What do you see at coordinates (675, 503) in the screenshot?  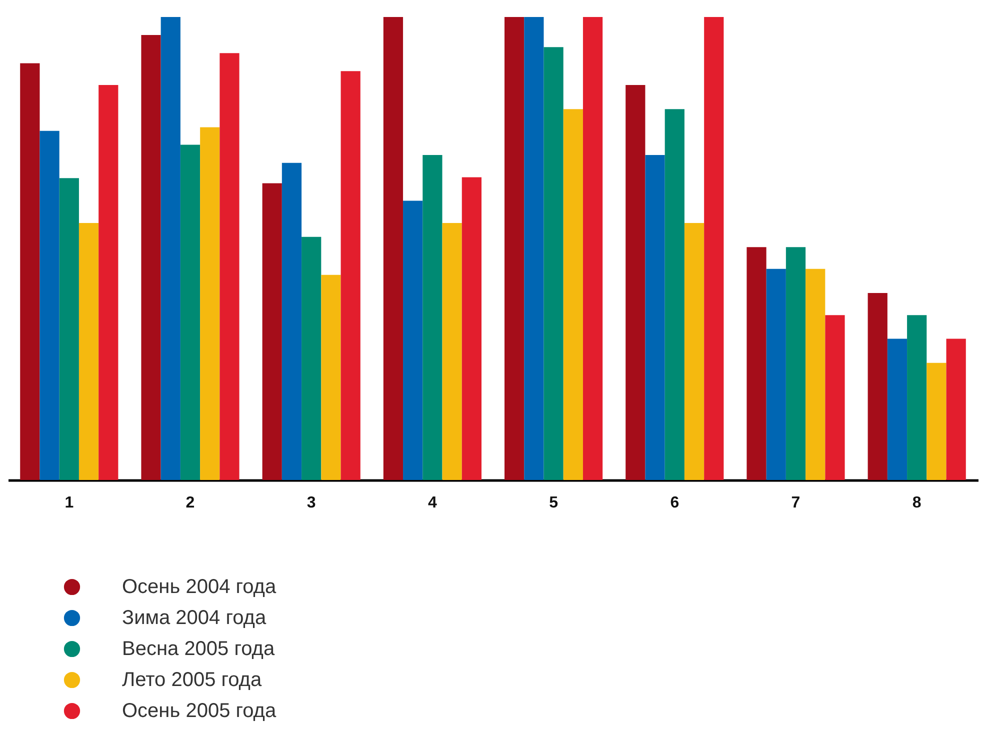 I see `x-tick-label: 6` at bounding box center [675, 503].